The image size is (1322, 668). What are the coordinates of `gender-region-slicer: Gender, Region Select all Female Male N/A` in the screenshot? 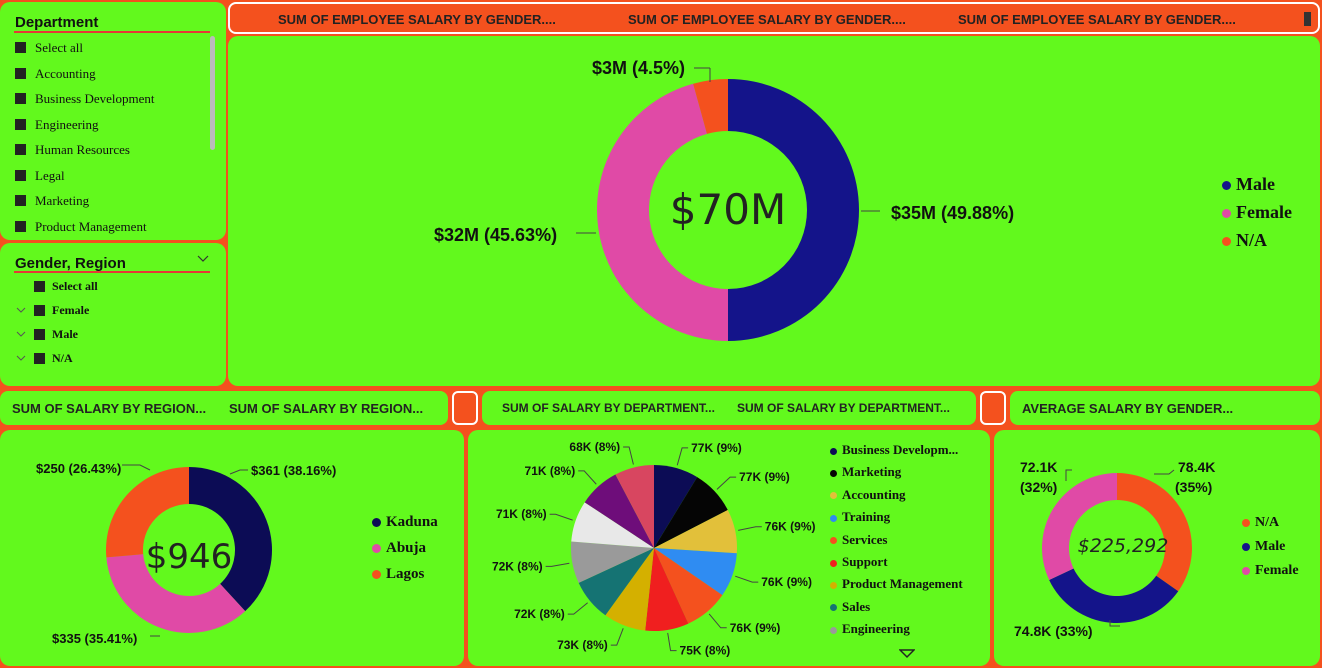 It's located at (113, 314).